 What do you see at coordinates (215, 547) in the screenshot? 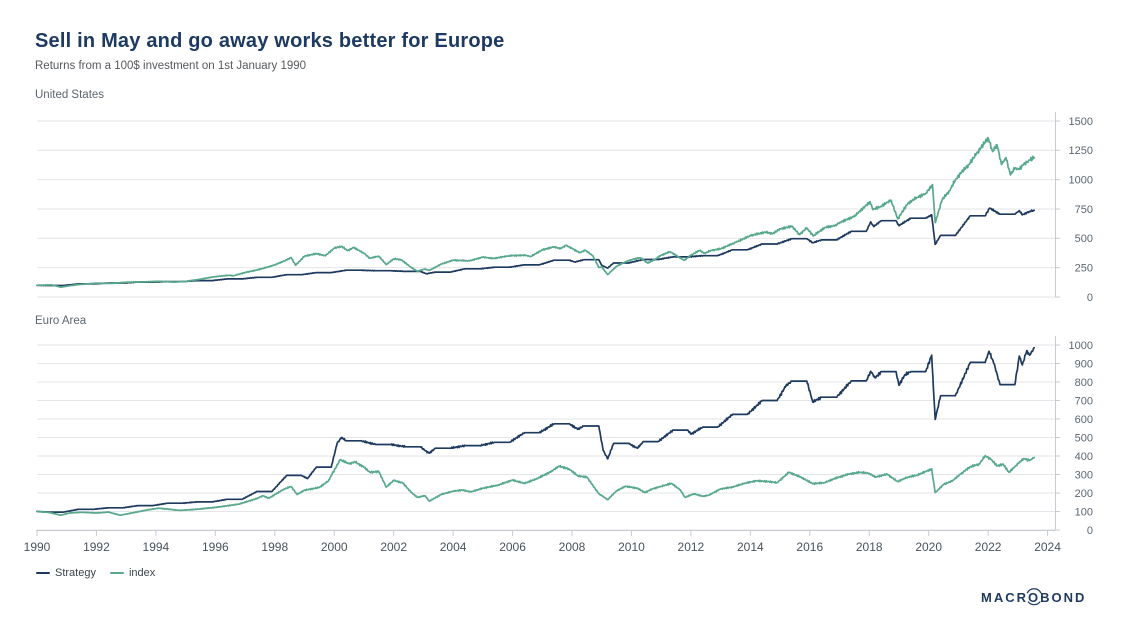
I see `x-tick-label: 1996` at bounding box center [215, 547].